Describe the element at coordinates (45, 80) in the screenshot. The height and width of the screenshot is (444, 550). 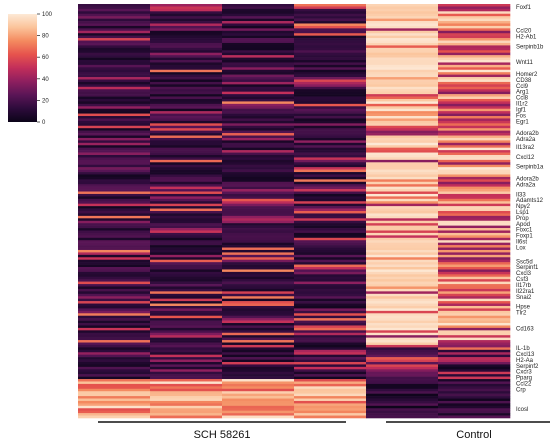
I see `colorbar-tick-label: 40` at that location.